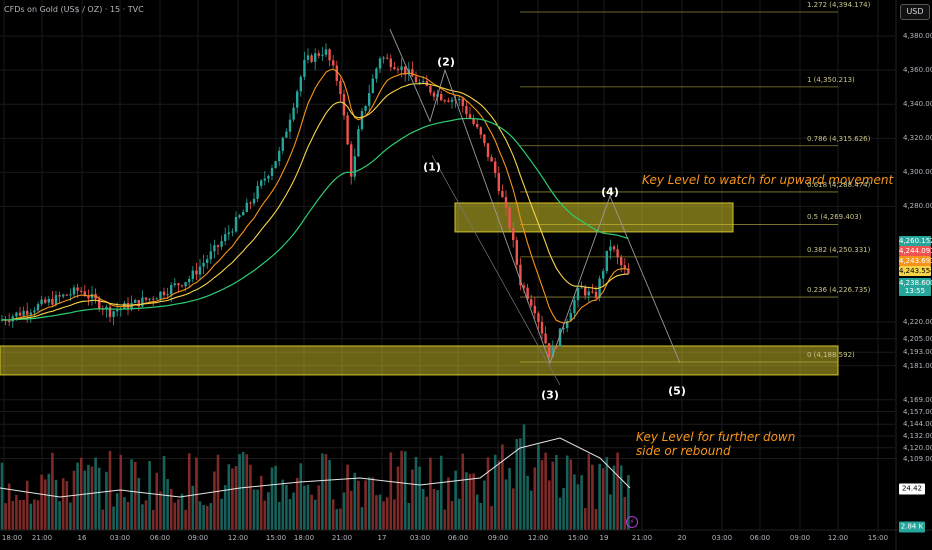 The width and height of the screenshot is (932, 550). I want to click on price-tick-7: 4,205.000, so click(917, 338).